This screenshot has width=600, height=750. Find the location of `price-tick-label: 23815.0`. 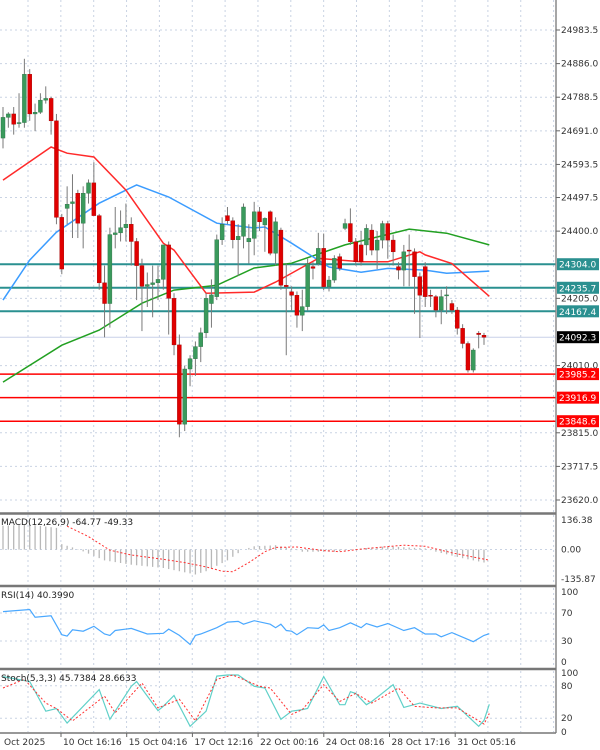

price-tick-label: 23815.0 is located at coordinates (579, 434).